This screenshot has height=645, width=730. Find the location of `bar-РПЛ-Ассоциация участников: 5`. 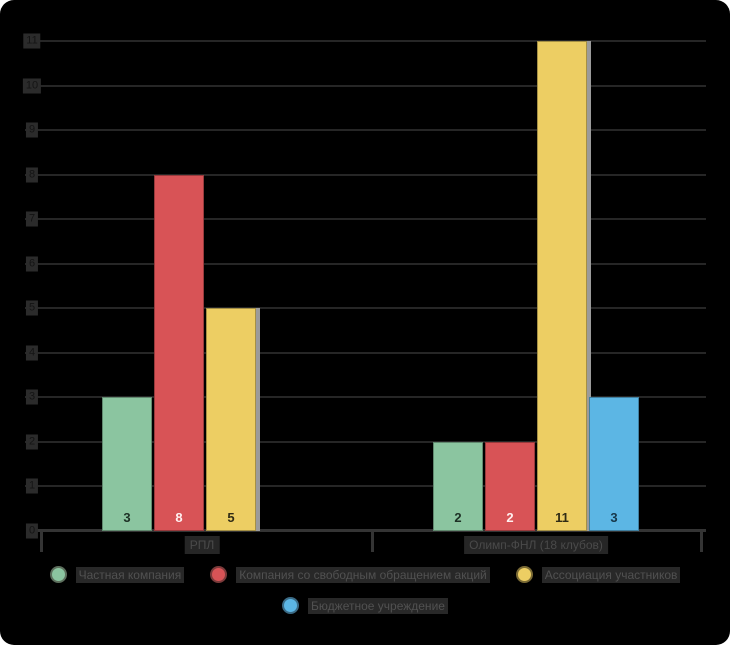

bar-РПЛ-Ассоциация участников: 5 is located at coordinates (231, 419).